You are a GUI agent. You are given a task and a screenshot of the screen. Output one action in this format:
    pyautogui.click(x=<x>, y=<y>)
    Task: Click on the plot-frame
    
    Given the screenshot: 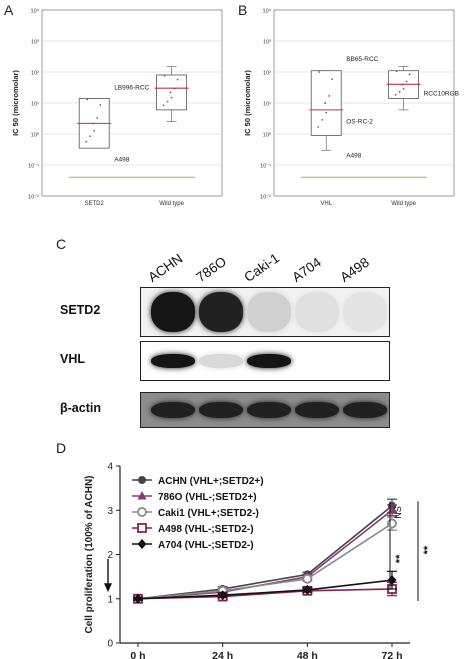 What is the action you would take?
    pyautogui.click(x=364, y=103)
    